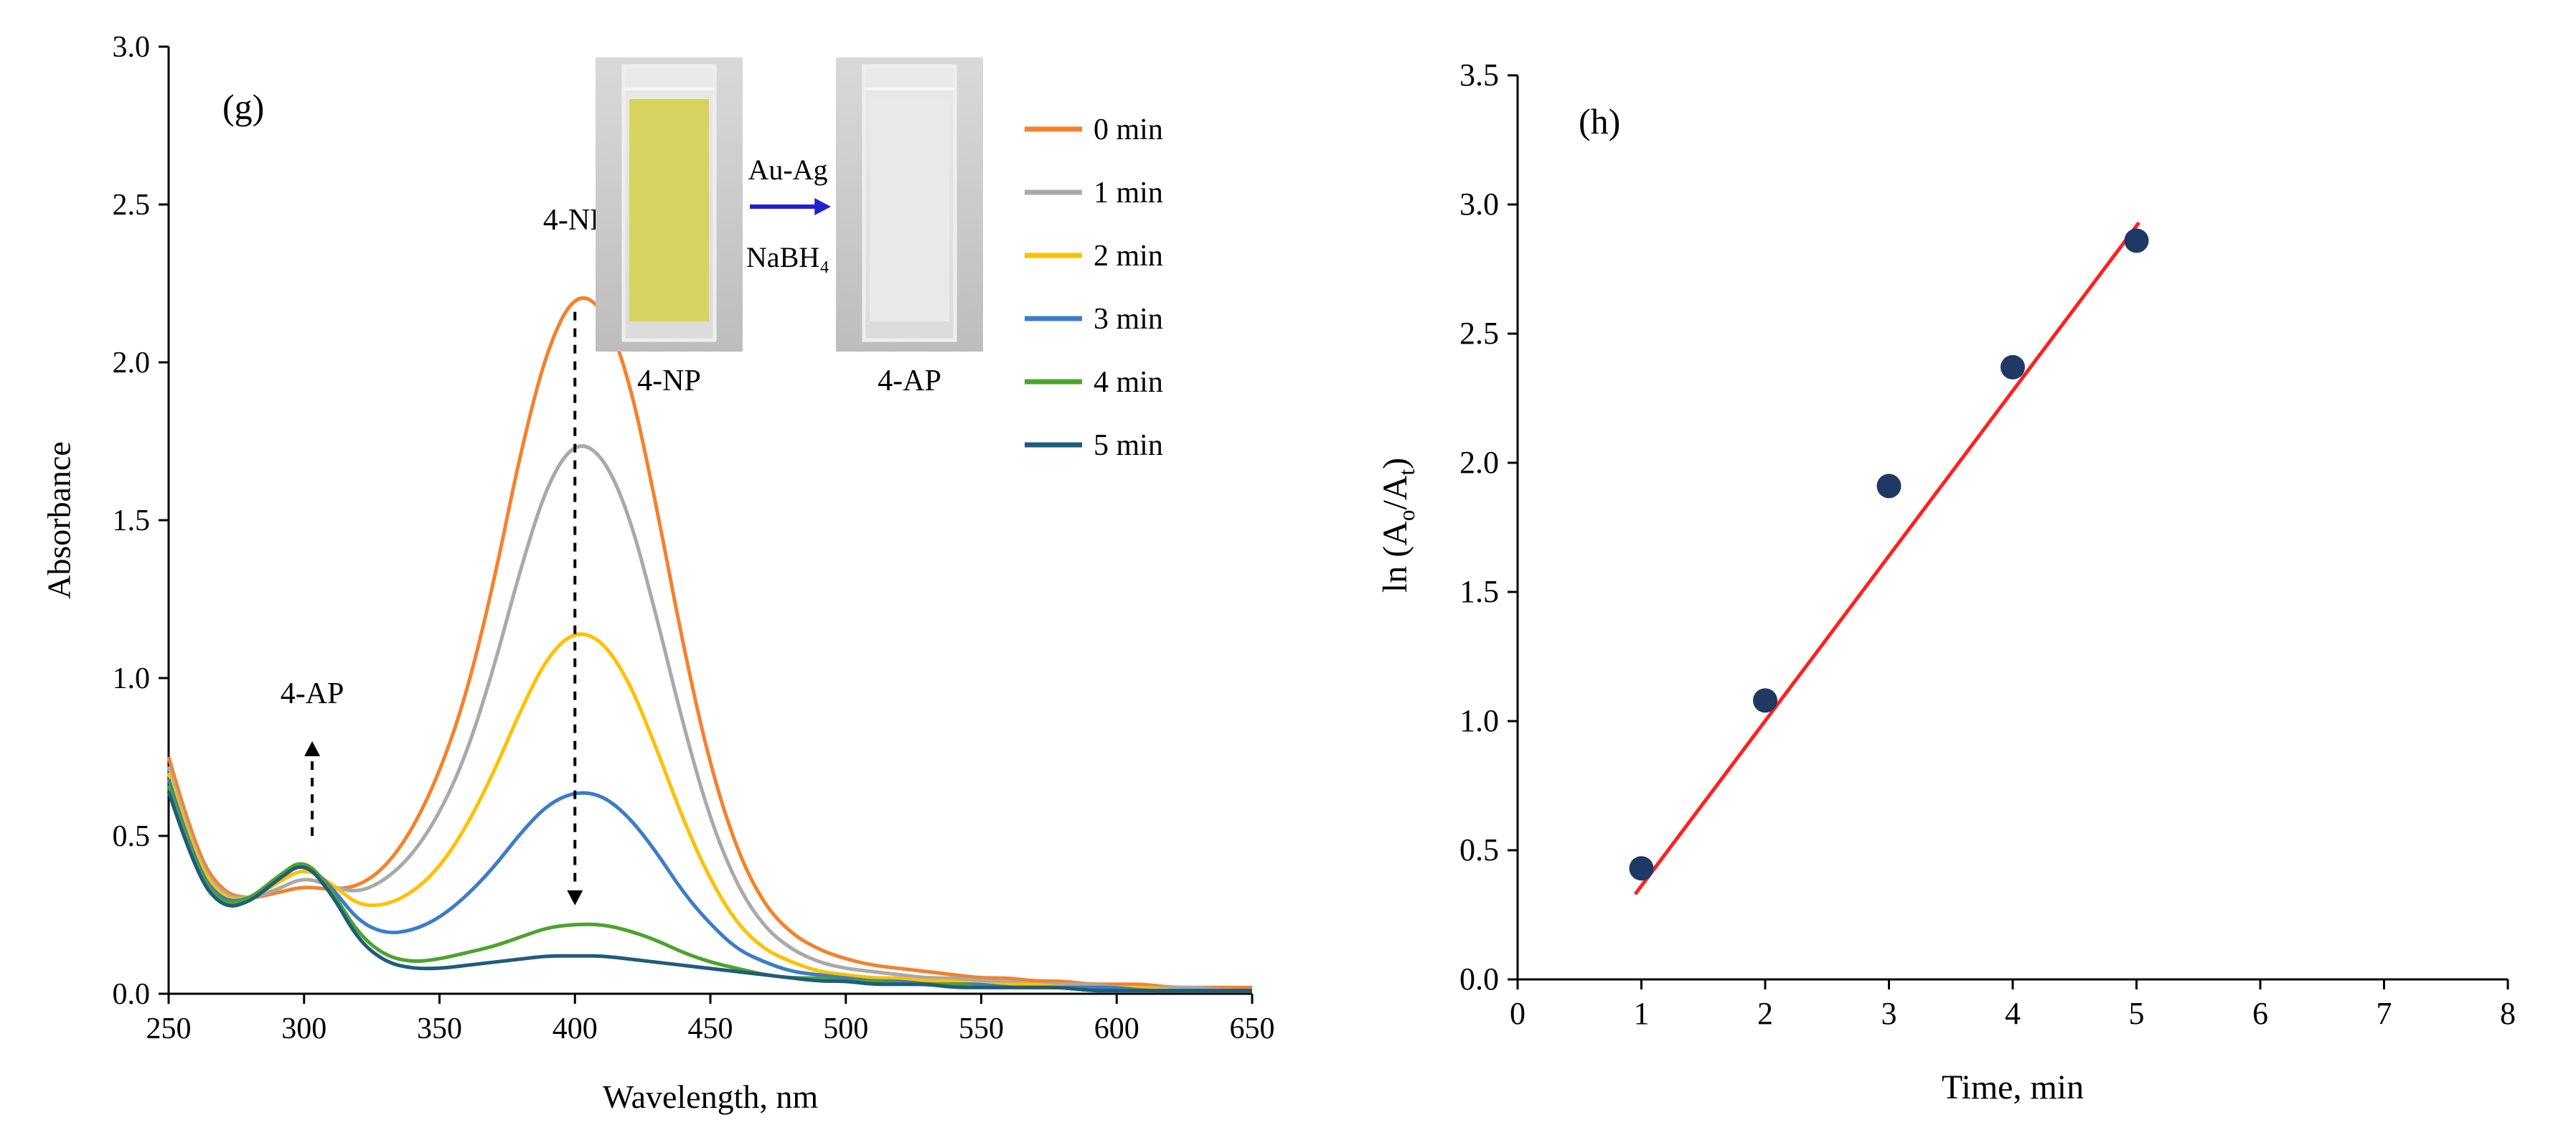 This screenshot has height=1143, width=2576. I want to click on panel-label-h: (h), so click(1600, 121).